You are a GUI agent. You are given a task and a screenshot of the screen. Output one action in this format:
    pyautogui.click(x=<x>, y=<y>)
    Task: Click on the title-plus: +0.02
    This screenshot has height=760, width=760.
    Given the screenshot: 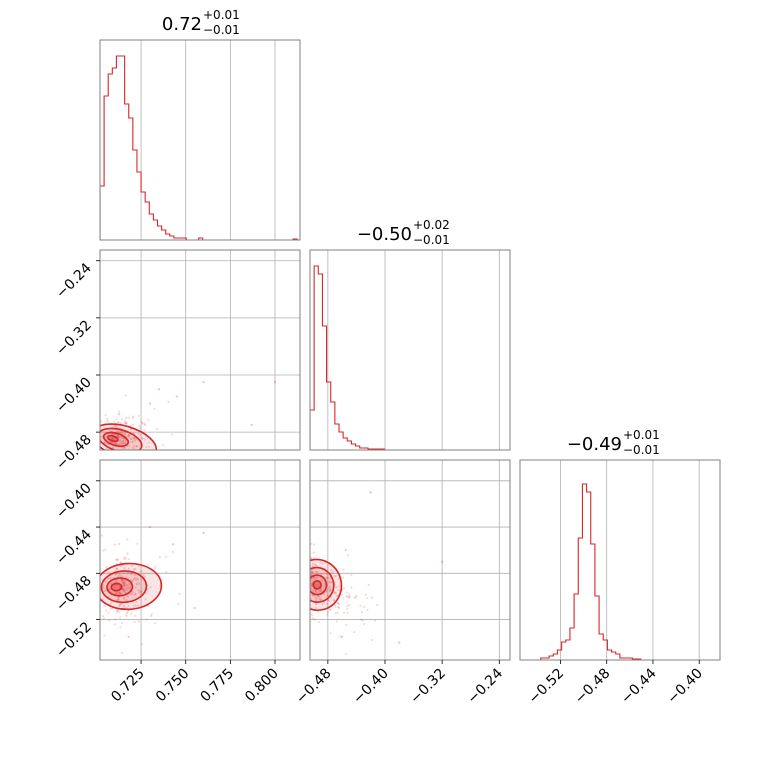 What is the action you would take?
    pyautogui.click(x=431, y=225)
    